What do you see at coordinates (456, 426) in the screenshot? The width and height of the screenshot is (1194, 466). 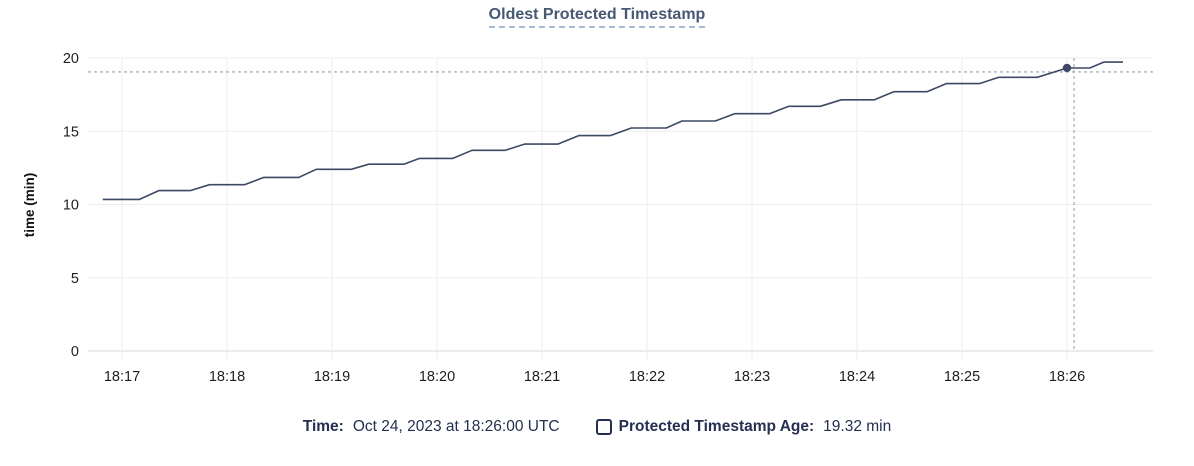 I see `legend-time-value: Oct 24, 2023 at 18:26:00 UTC` at bounding box center [456, 426].